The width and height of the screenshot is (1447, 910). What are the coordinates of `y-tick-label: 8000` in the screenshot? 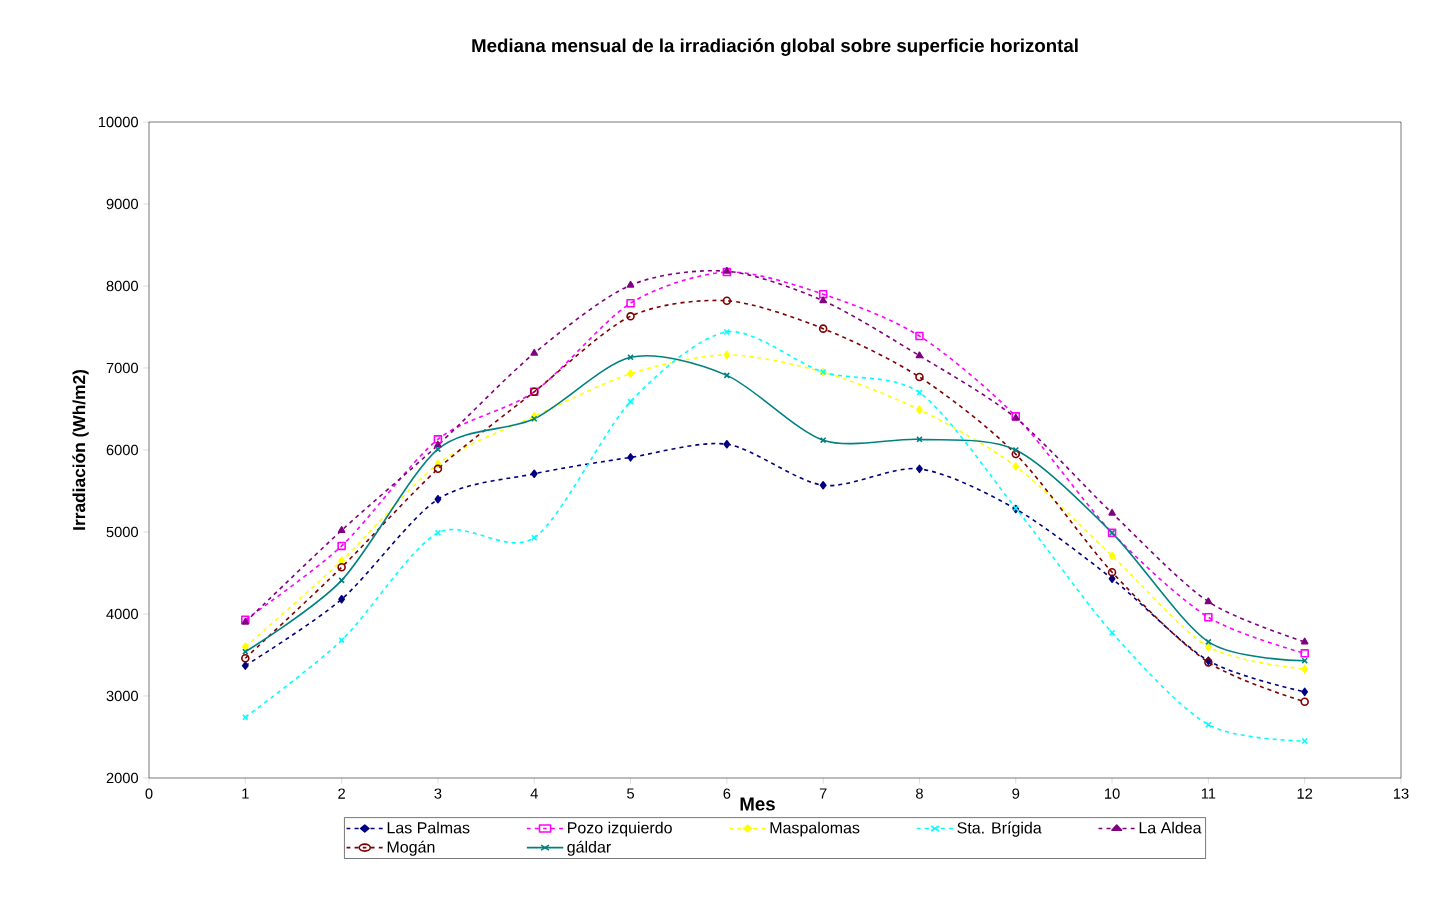 It's located at (122, 286).